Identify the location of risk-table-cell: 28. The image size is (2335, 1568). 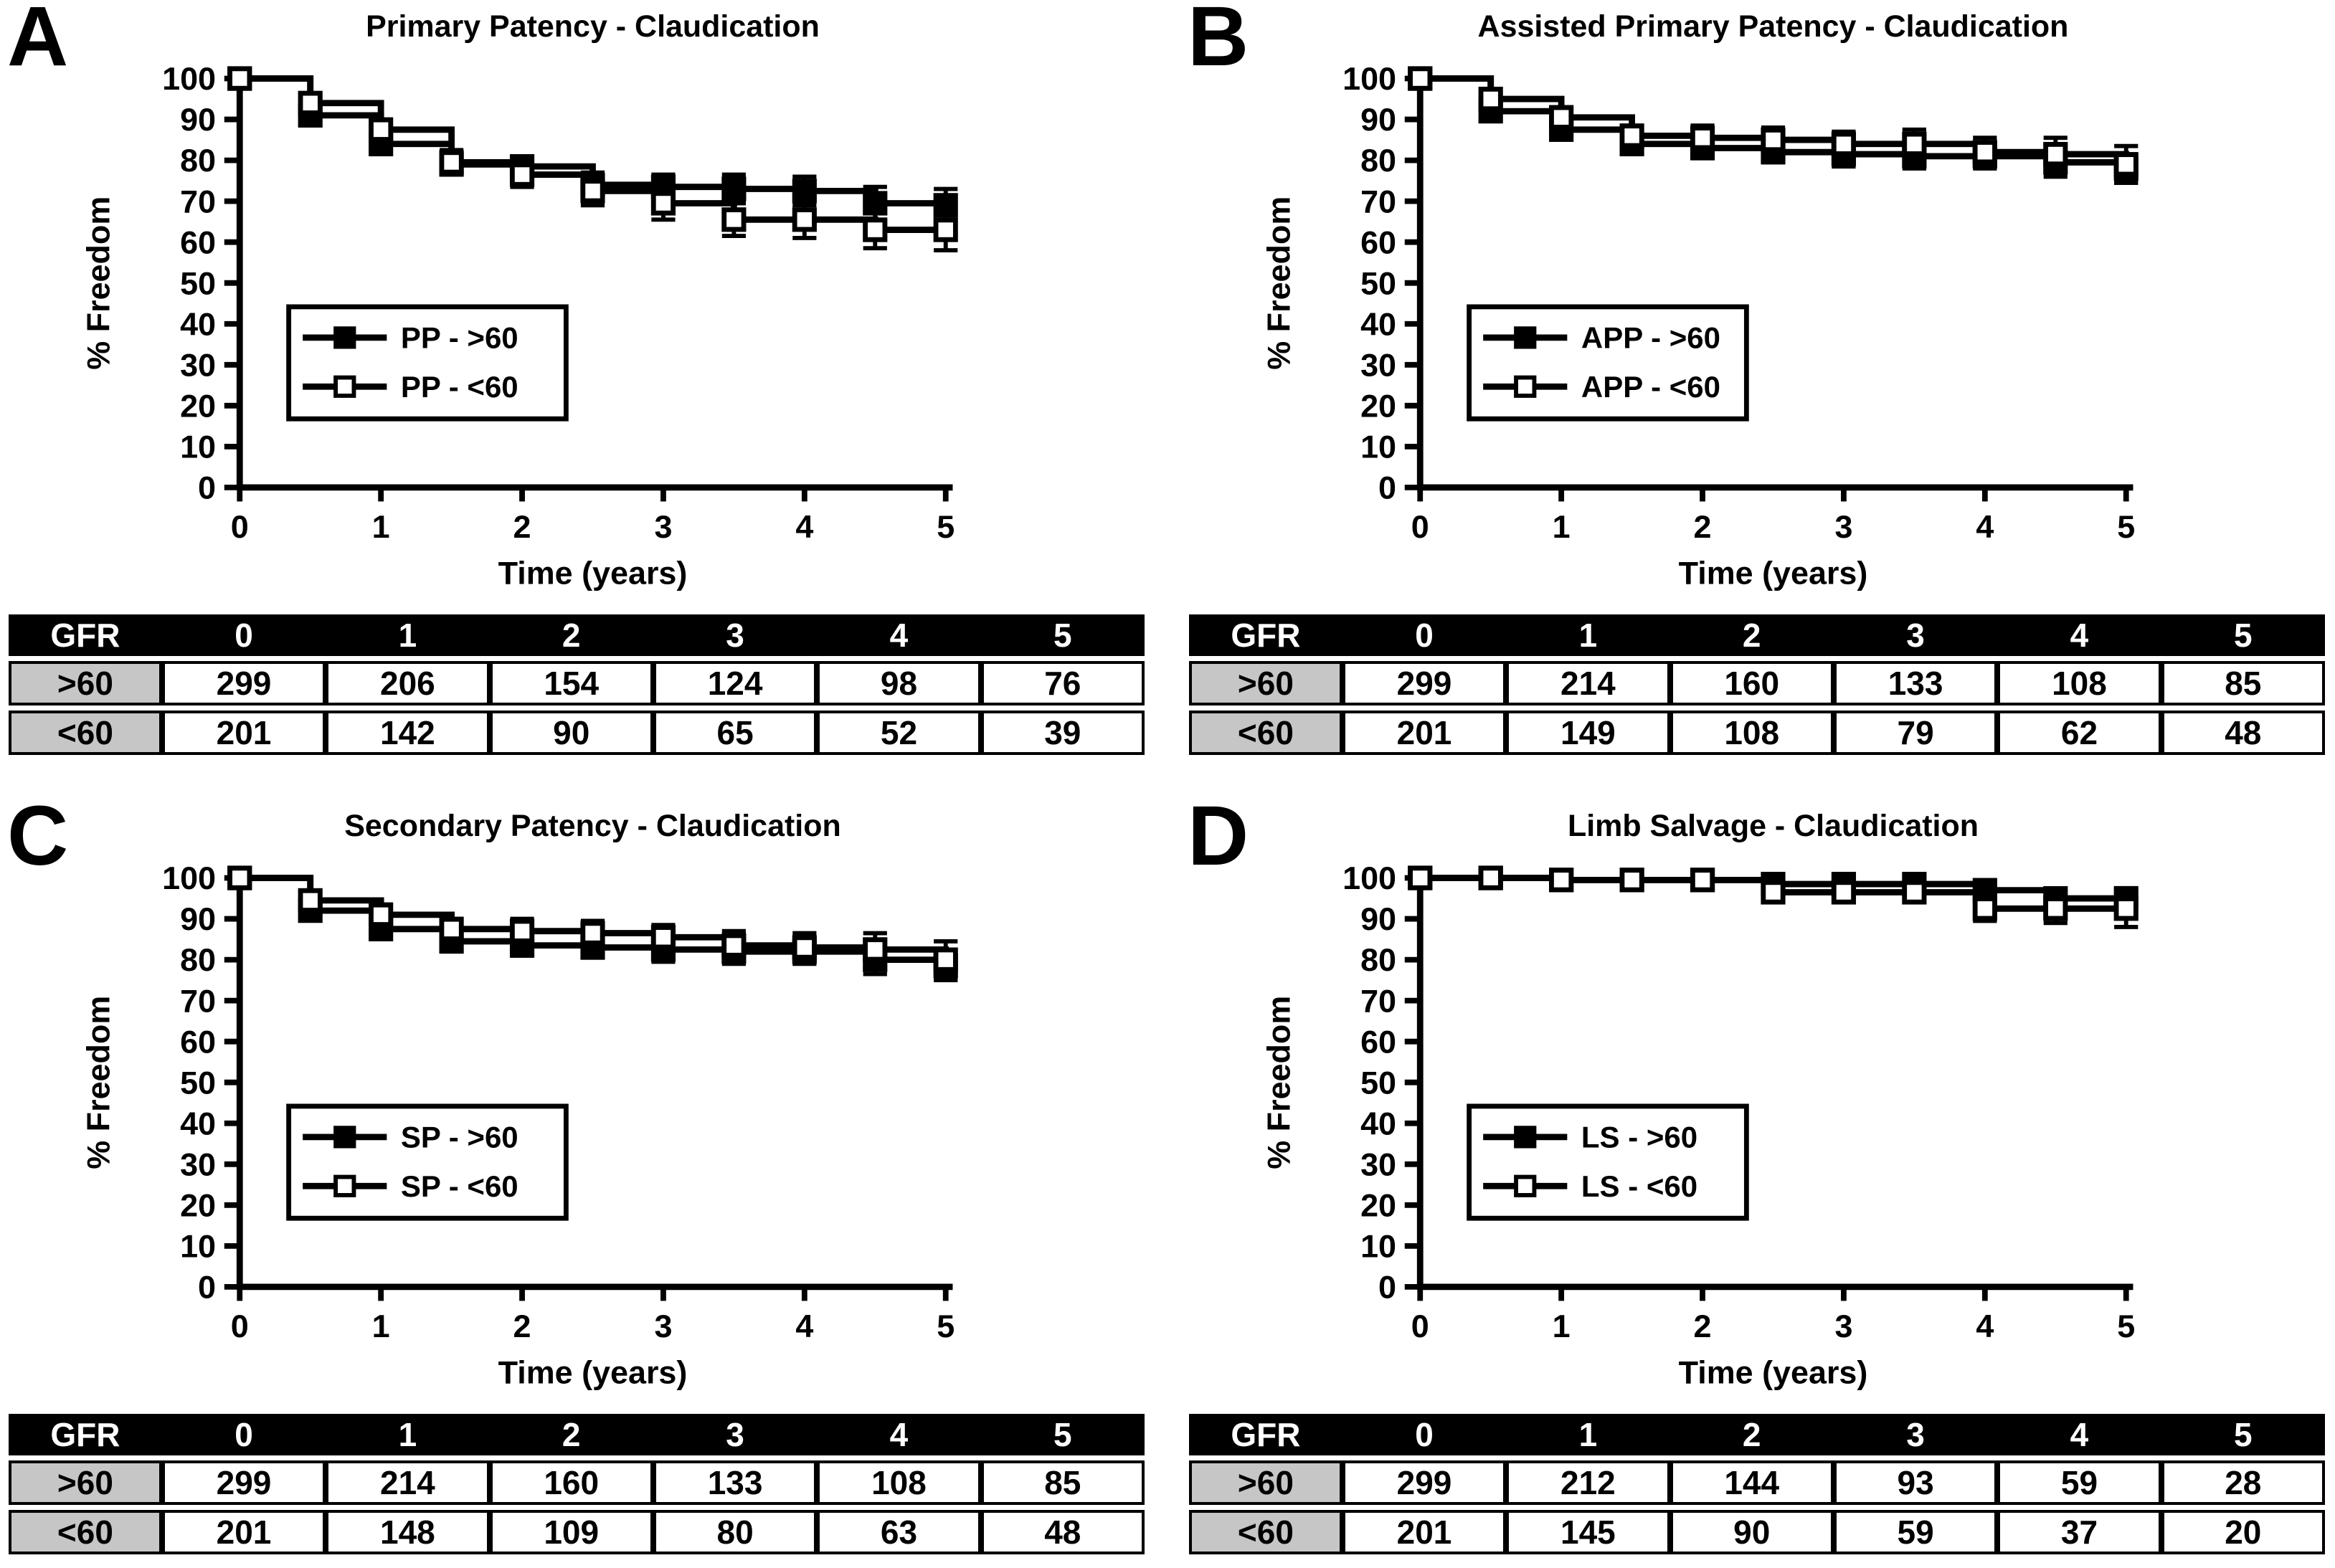
(2243, 1482).